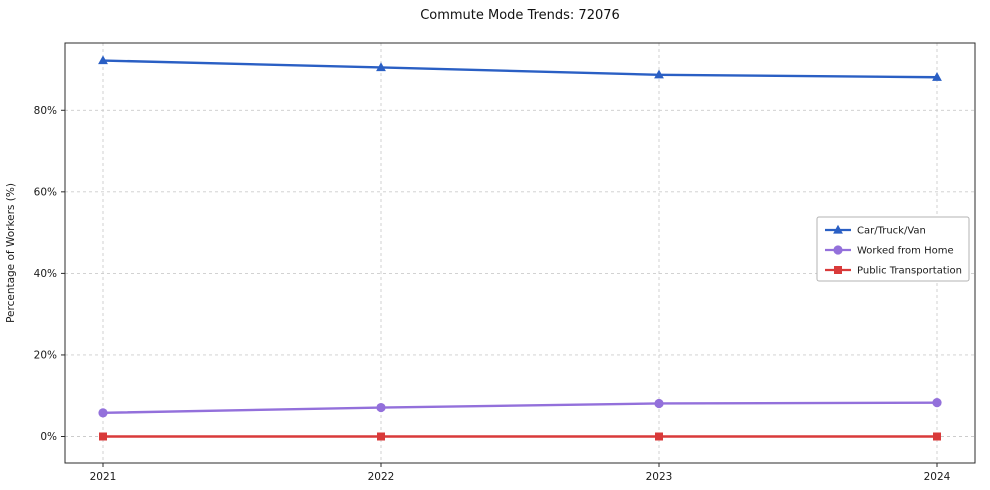  Describe the element at coordinates (909, 271) in the screenshot. I see `legend-label: Public Transportation` at that location.